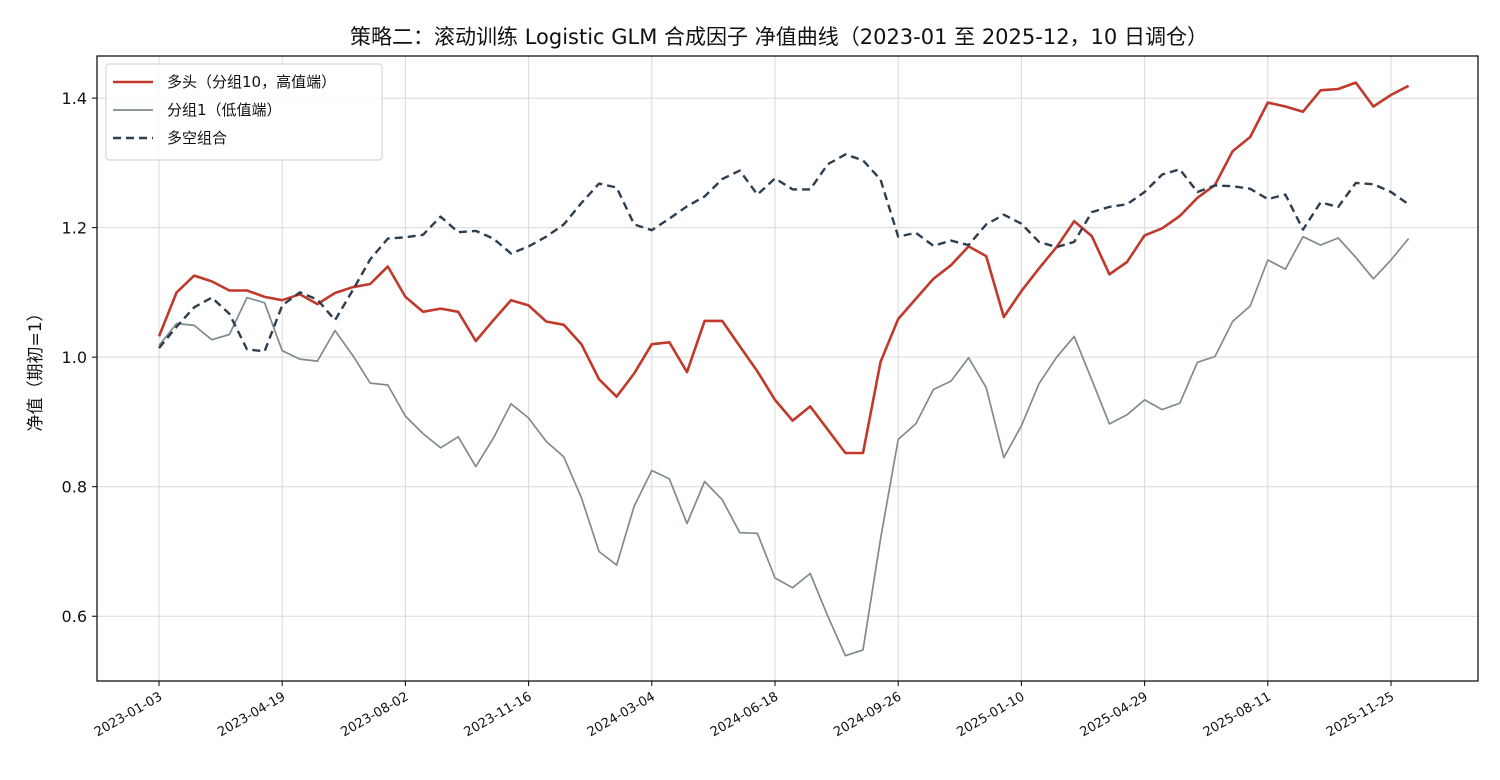 The width and height of the screenshot is (1500, 780). I want to click on legend-label: 分组1（低值端）, so click(224, 110).